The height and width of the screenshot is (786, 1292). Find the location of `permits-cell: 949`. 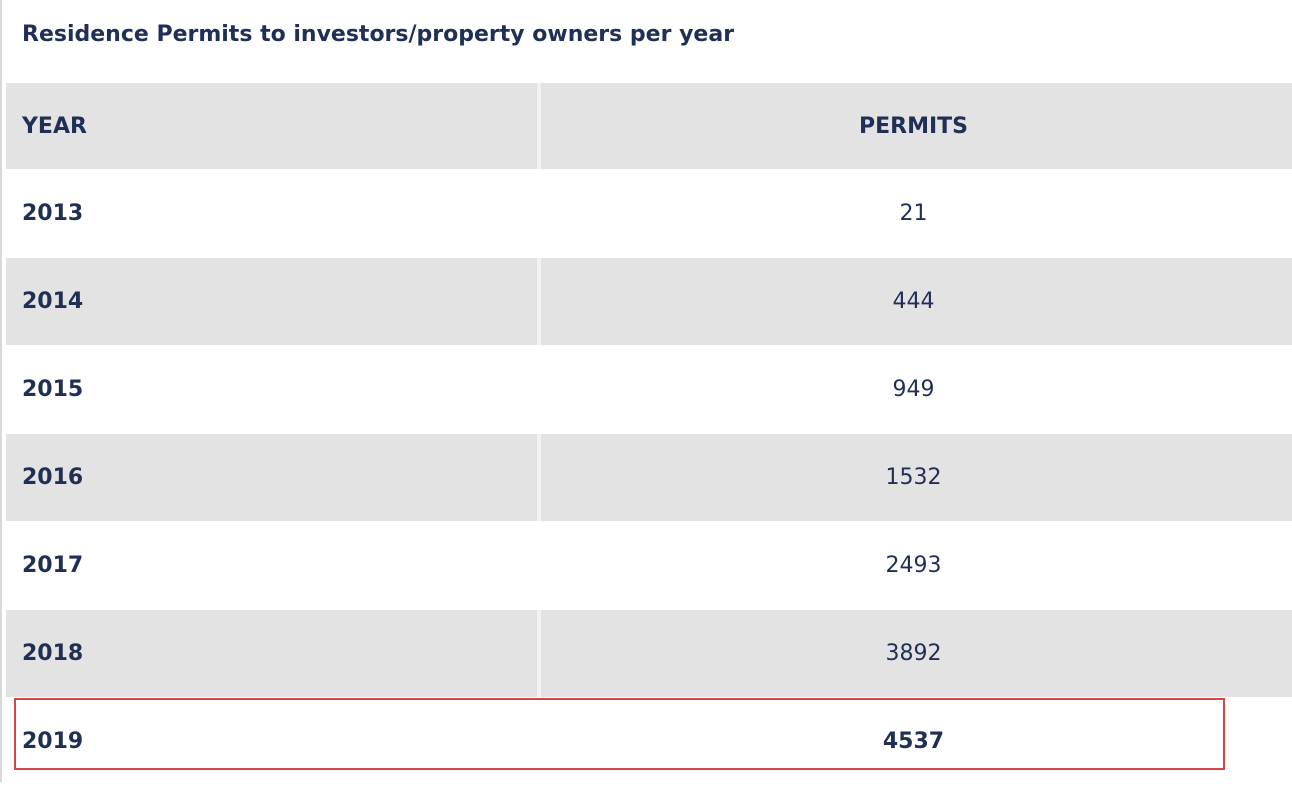

permits-cell: 949 is located at coordinates (916, 389).